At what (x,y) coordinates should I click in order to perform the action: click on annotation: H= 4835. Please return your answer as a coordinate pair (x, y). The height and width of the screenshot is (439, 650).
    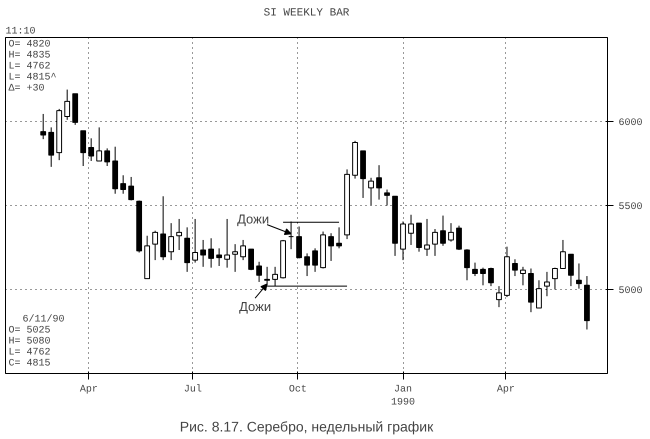
    Looking at the image, I should click on (29, 56).